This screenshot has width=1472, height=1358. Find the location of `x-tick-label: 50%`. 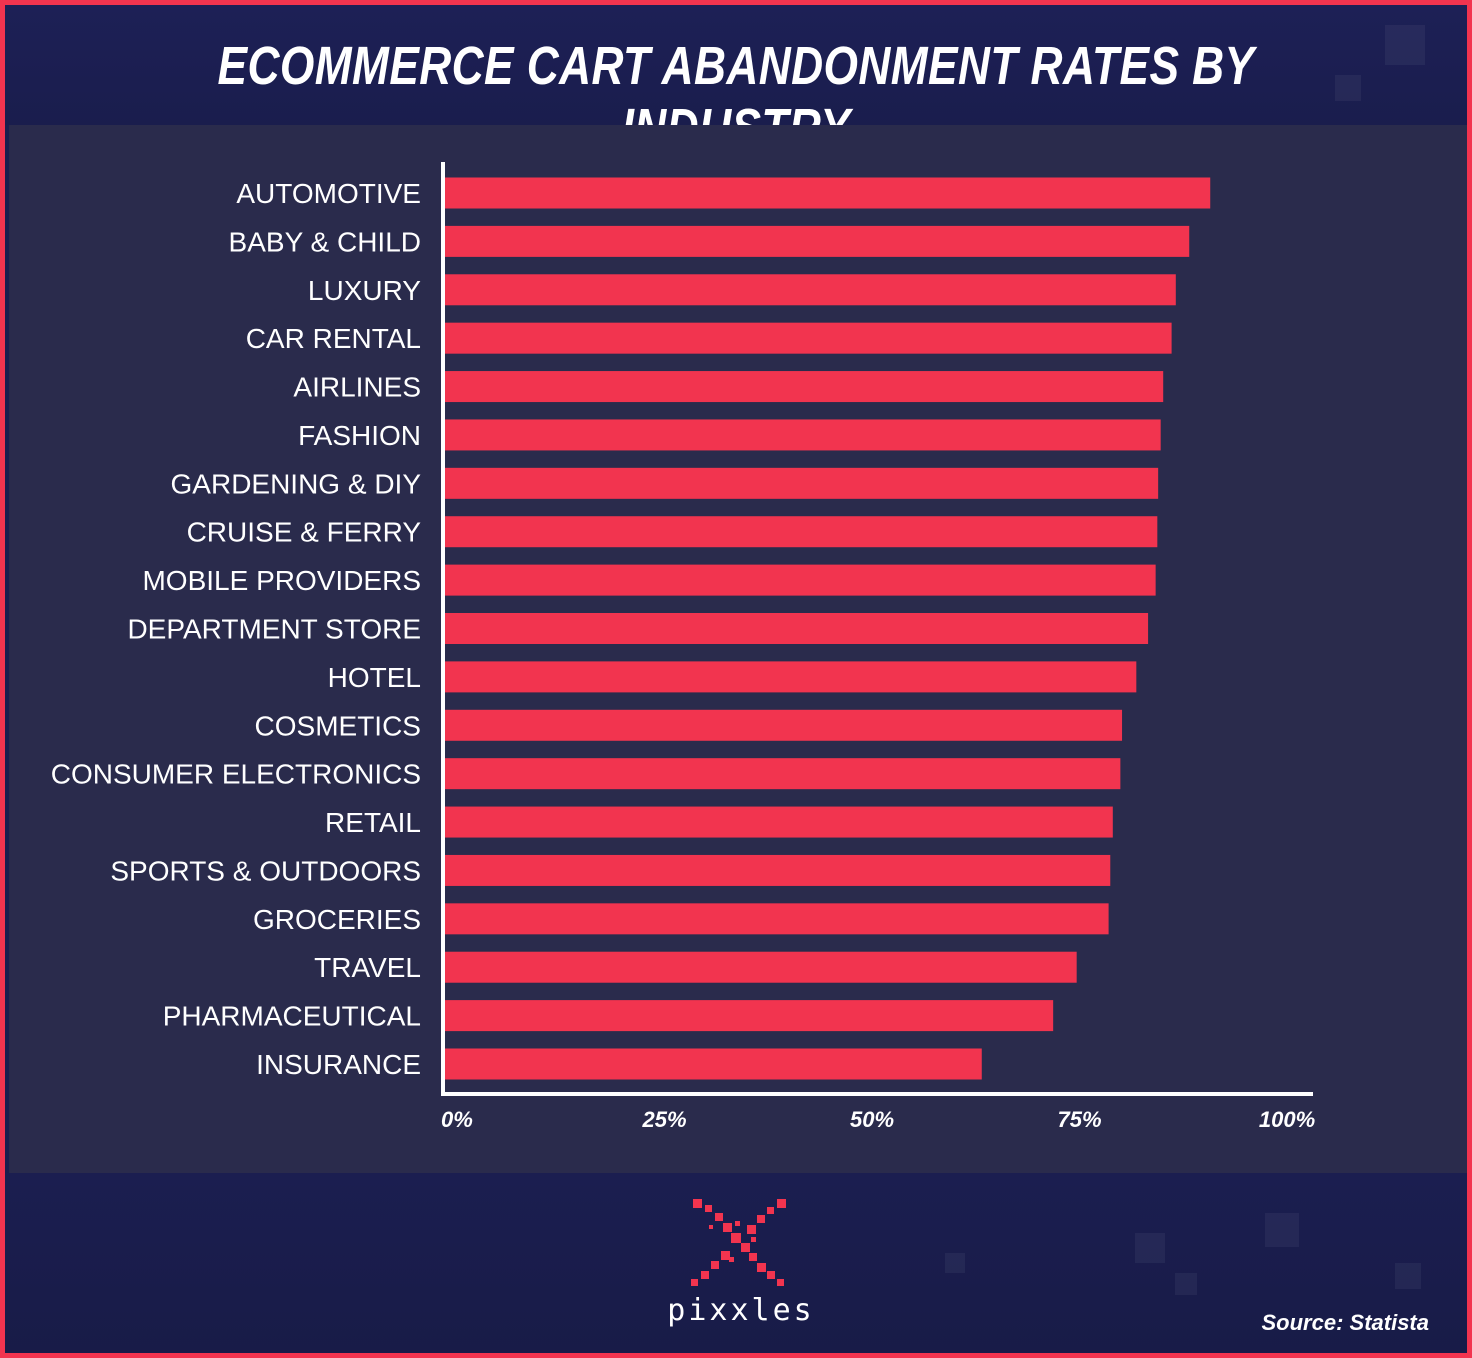

x-tick-label: 50% is located at coordinates (872, 1119).